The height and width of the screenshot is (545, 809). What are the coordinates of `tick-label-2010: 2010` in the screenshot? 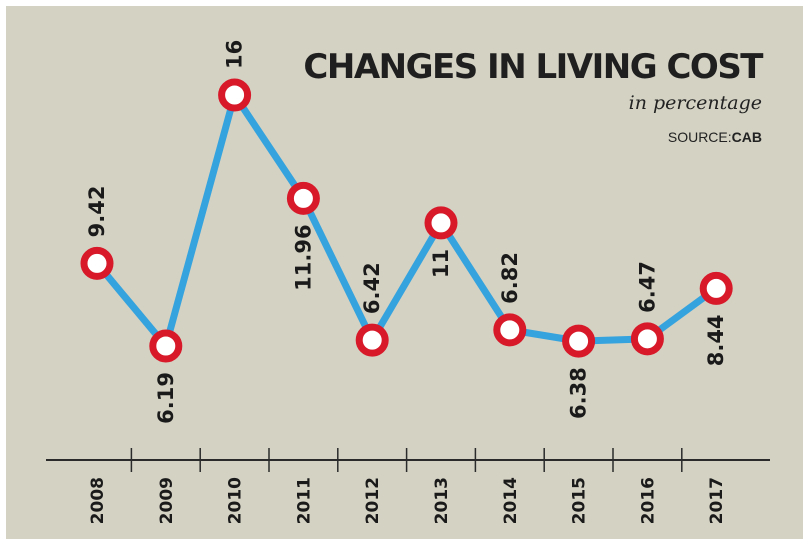 It's located at (236, 500).